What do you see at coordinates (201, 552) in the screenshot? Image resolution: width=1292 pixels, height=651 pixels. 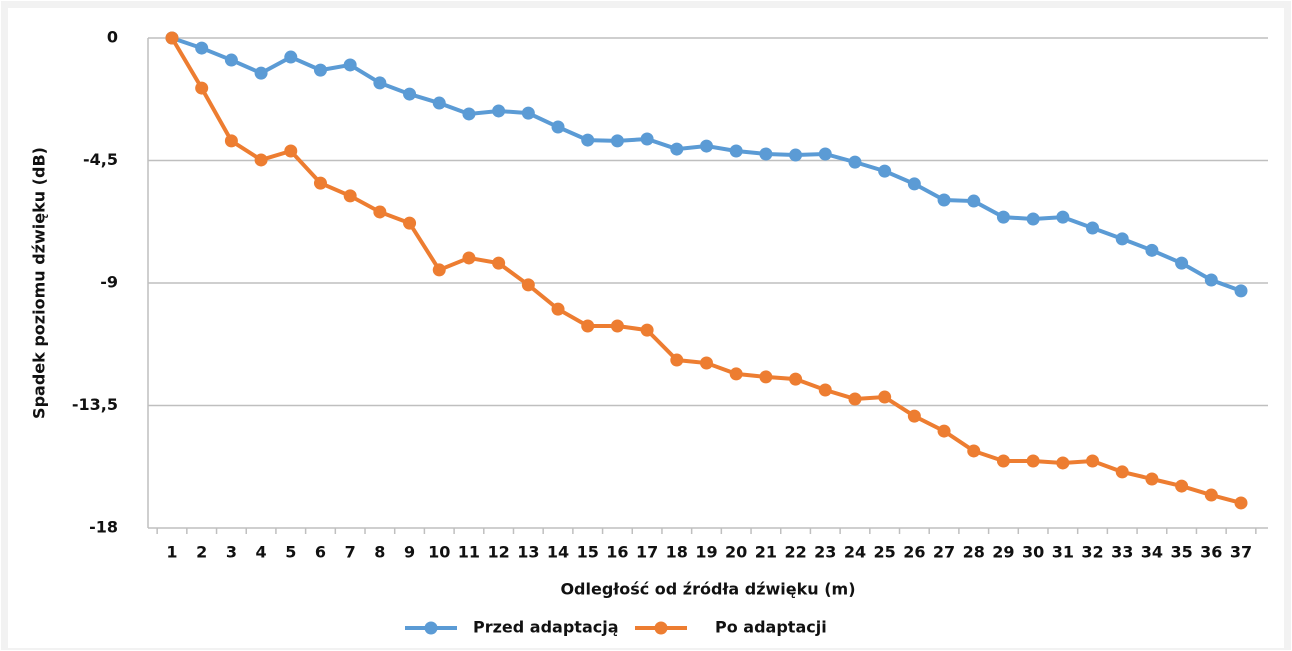 I see `x-tick-label: 2` at bounding box center [201, 552].